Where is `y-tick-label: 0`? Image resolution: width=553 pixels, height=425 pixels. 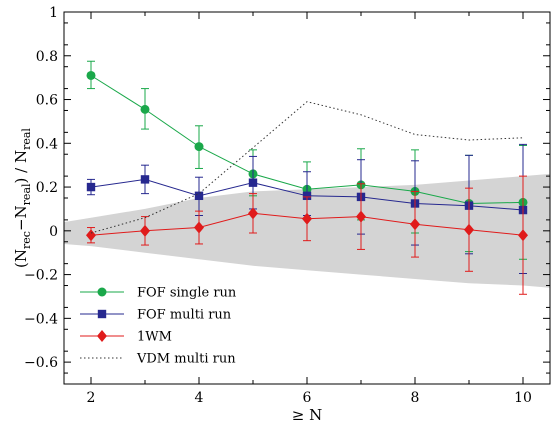 y-tick-label: 0 is located at coordinates (53, 232).